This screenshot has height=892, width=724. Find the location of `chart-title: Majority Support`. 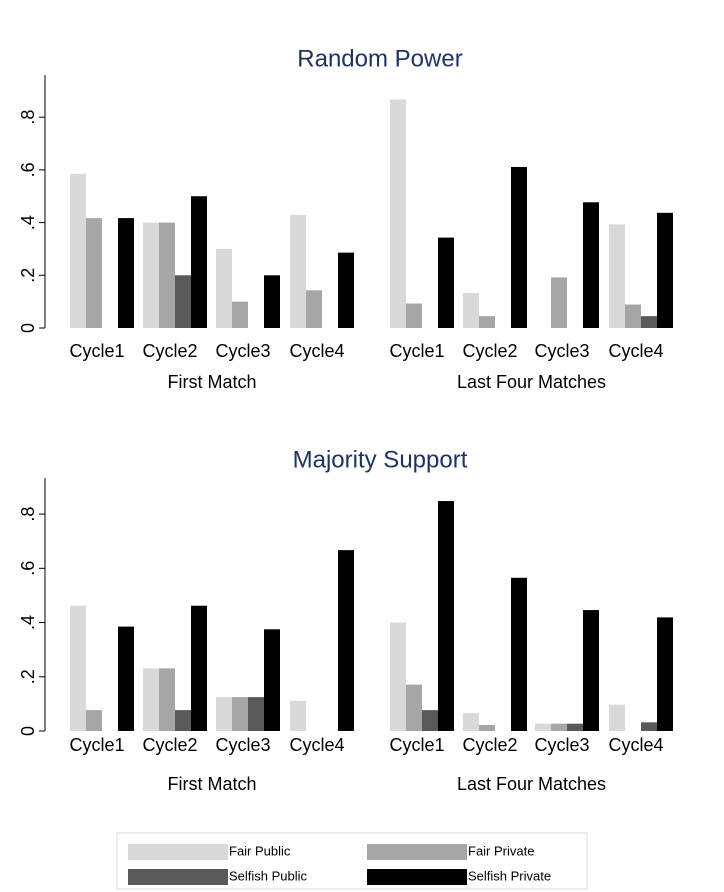

chart-title: Majority Support is located at coordinates (380, 459).